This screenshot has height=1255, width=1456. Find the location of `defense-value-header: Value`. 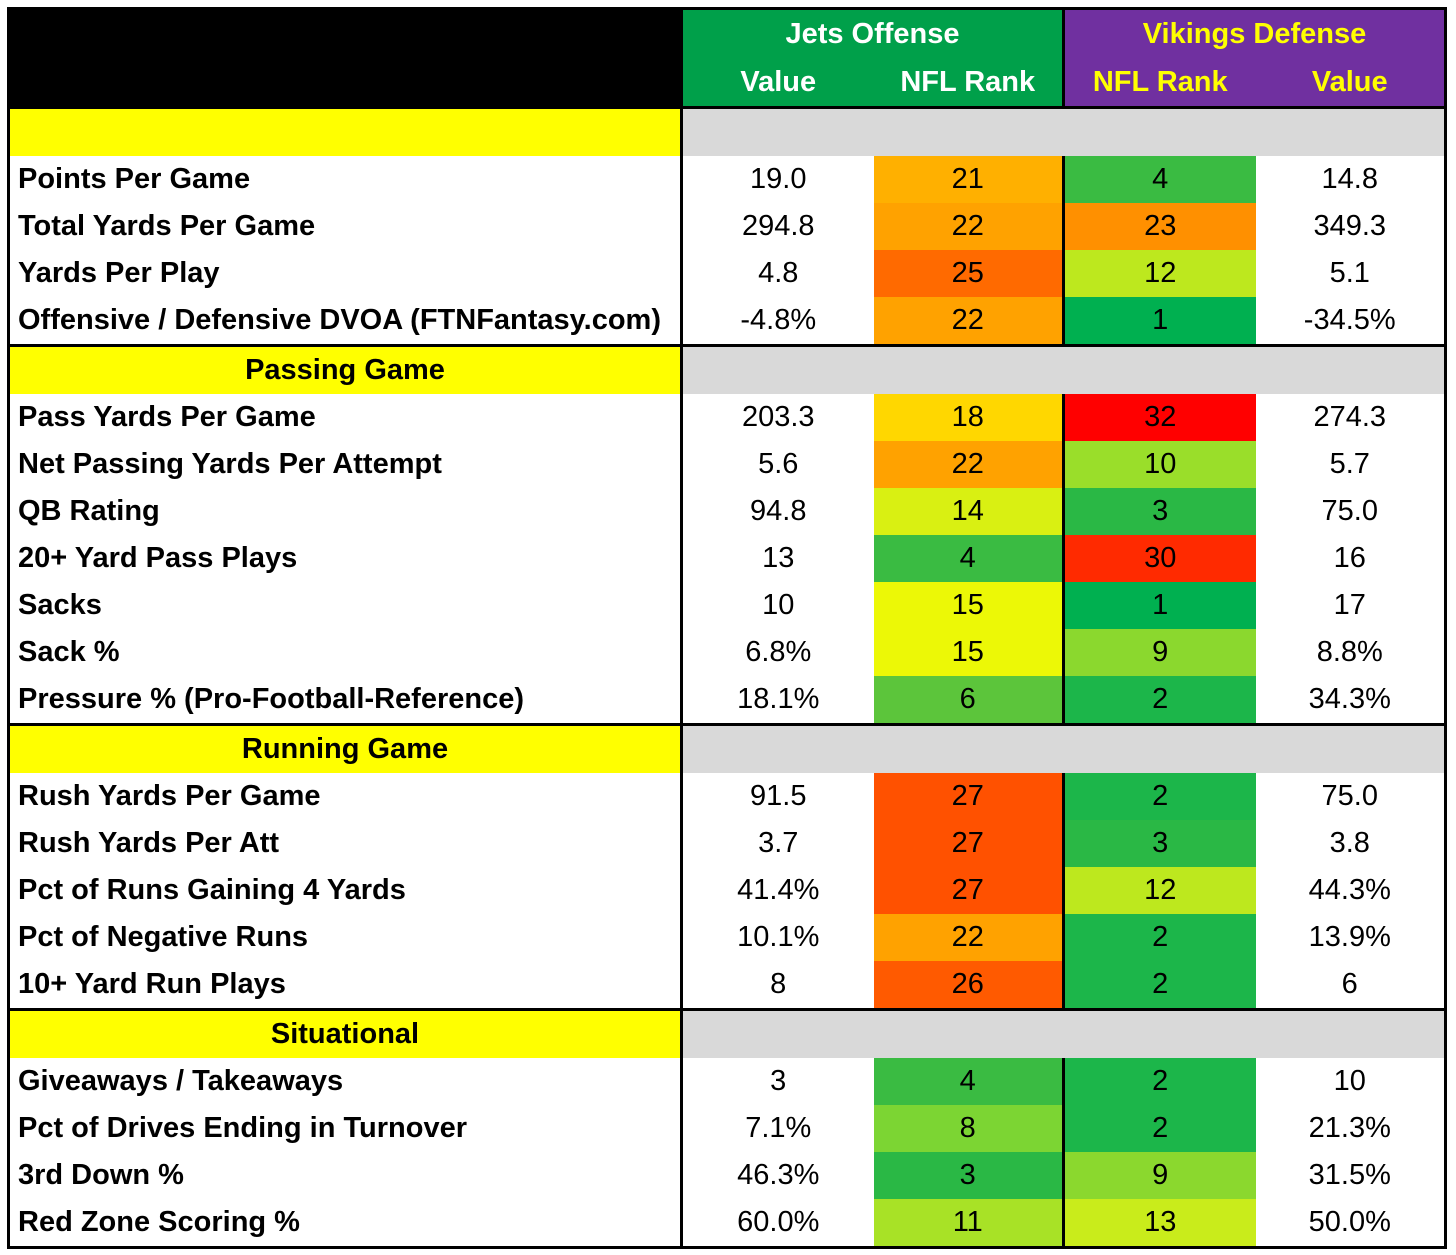

defense-value-header: Value is located at coordinates (1351, 83).